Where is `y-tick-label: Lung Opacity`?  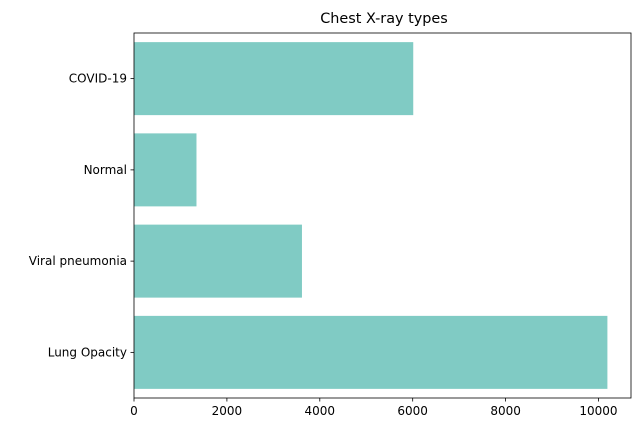 y-tick-label: Lung Opacity is located at coordinates (87, 352).